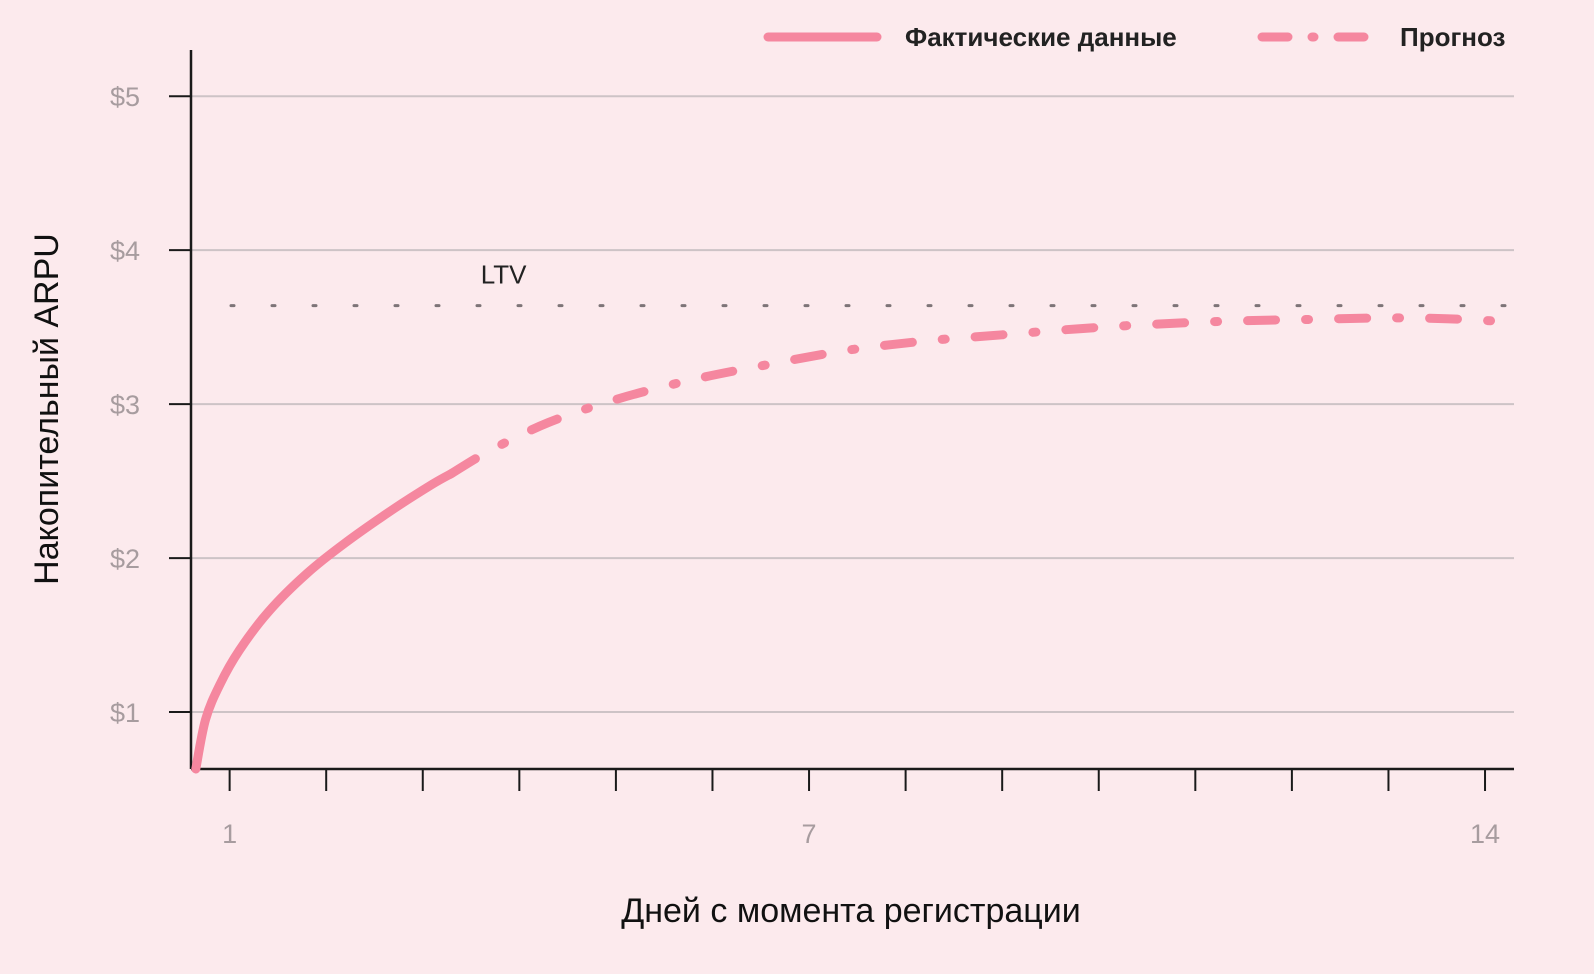 Image resolution: width=1594 pixels, height=974 pixels. I want to click on series-line-forecast, so click(973, 395).